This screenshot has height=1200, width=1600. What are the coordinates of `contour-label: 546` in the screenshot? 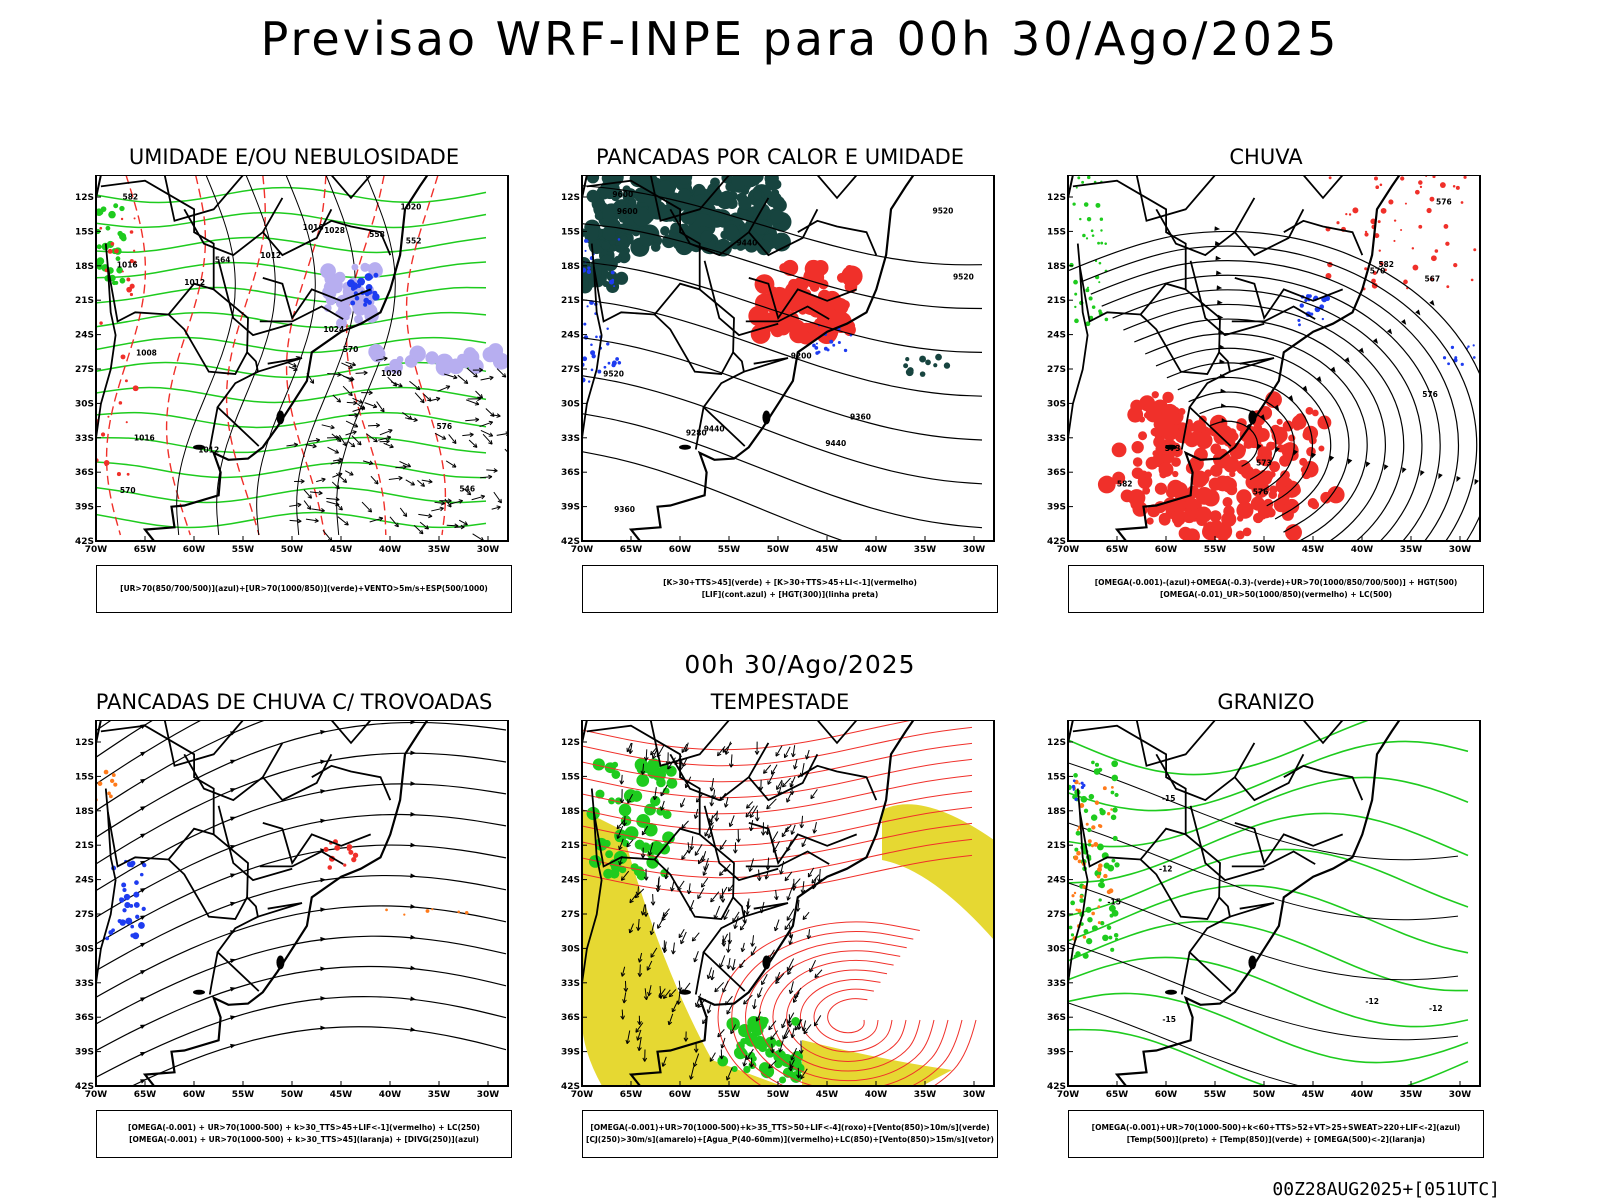 It's located at (467, 488).